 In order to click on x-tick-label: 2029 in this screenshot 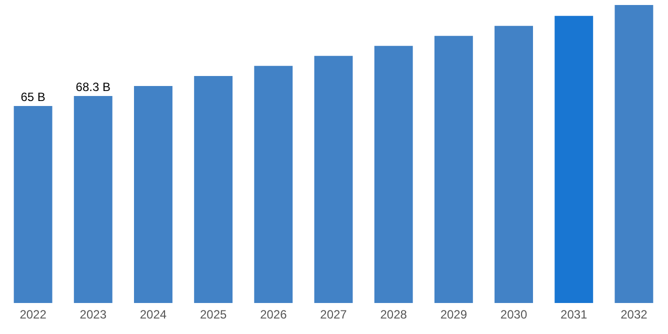, I will do `click(454, 315)`.